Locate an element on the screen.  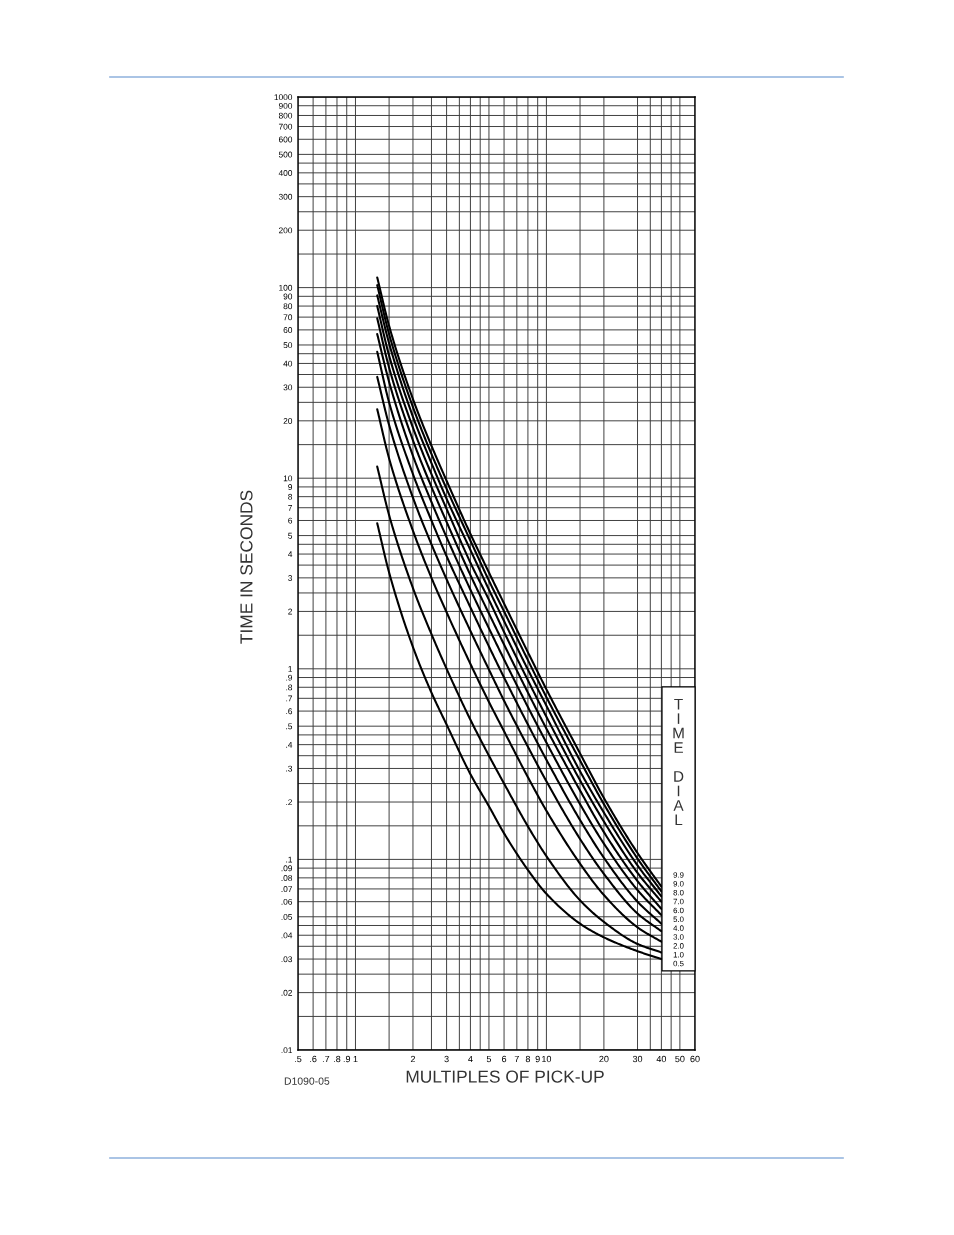
y-tick-label: 20 is located at coordinates (288, 421).